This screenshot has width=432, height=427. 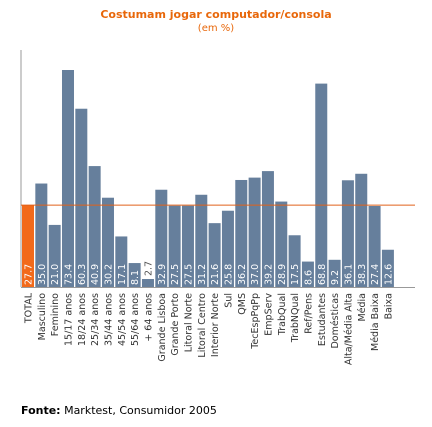 I want to click on category-label-1: TOTAL, so click(x=29, y=308).